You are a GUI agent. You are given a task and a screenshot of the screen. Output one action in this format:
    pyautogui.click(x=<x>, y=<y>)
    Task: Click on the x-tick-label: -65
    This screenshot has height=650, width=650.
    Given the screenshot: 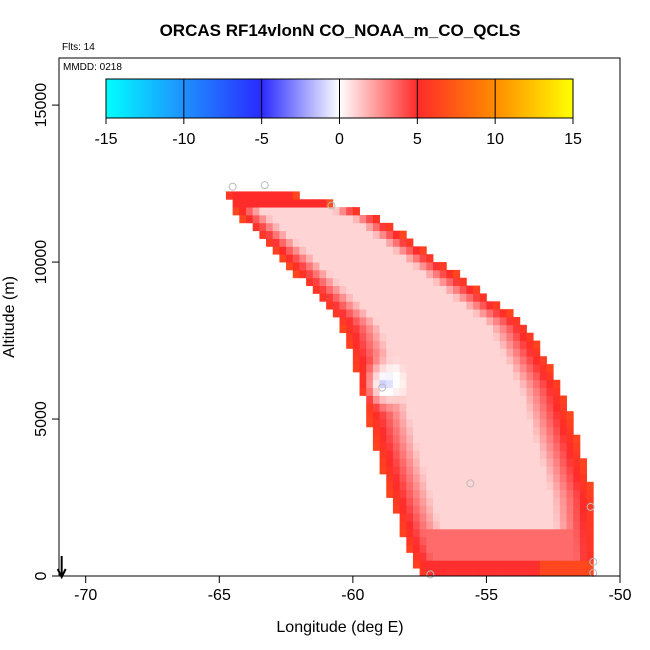 What is the action you would take?
    pyautogui.click(x=219, y=595)
    